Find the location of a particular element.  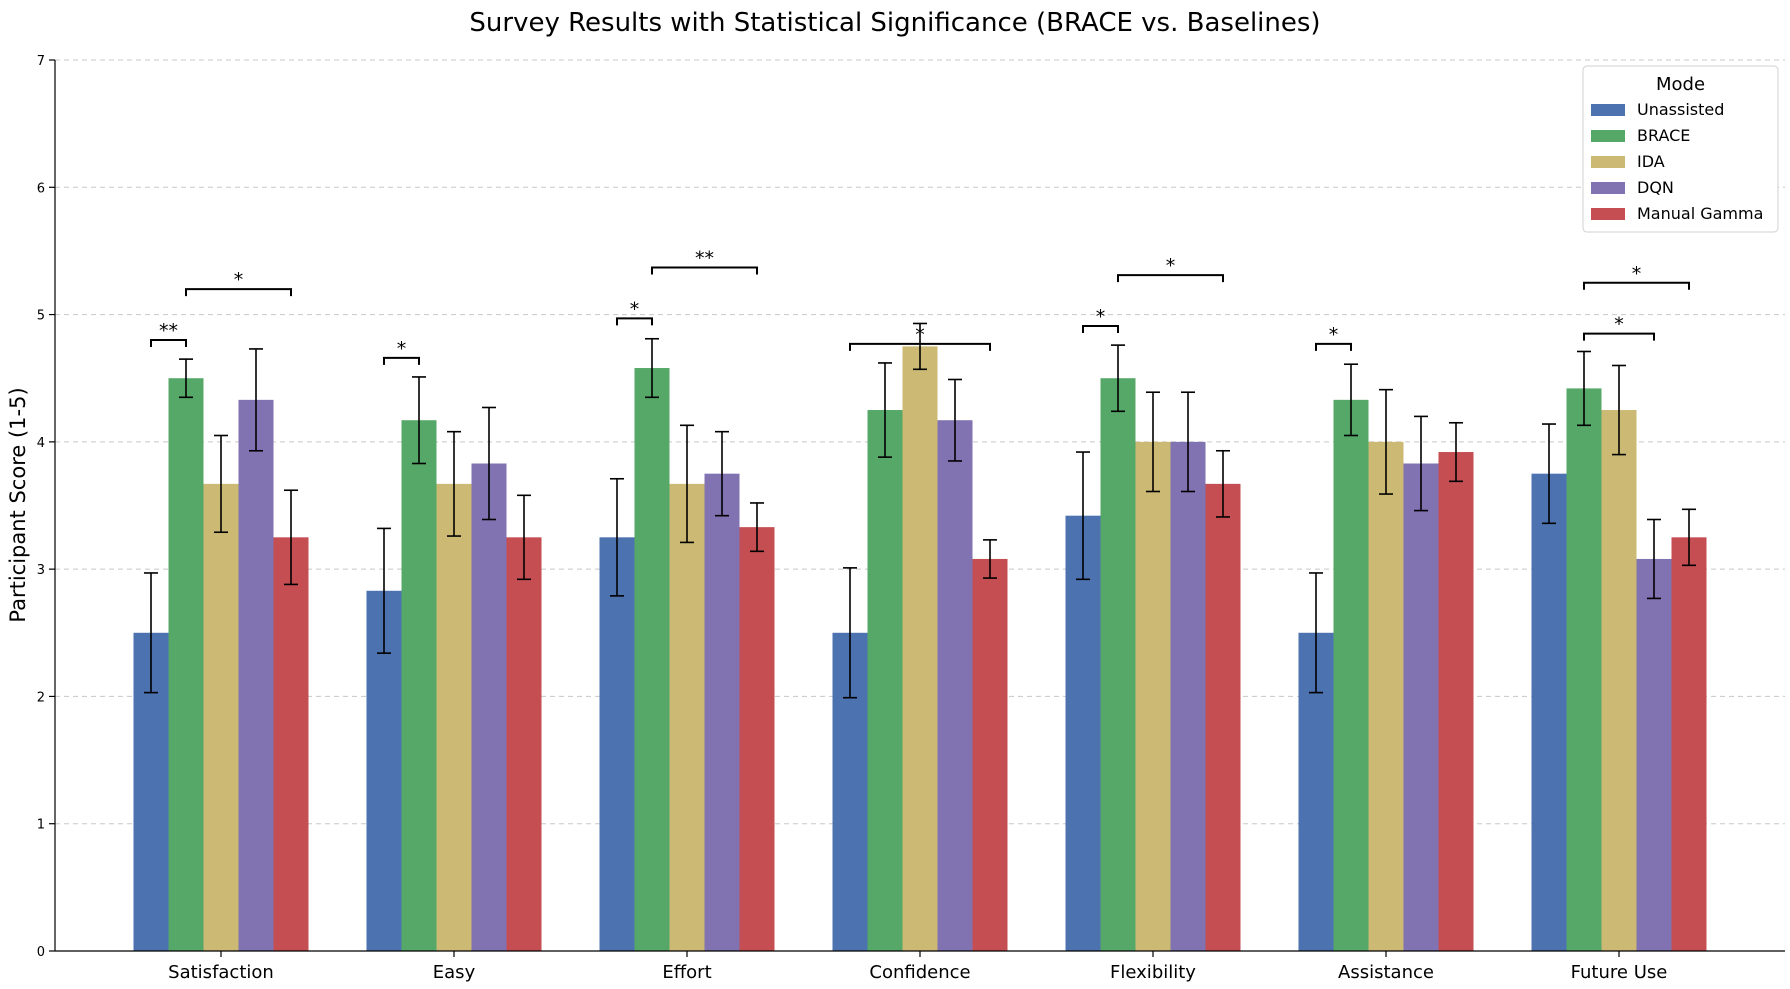

significance-annotations: *********** ** is located at coordinates (920, 306).